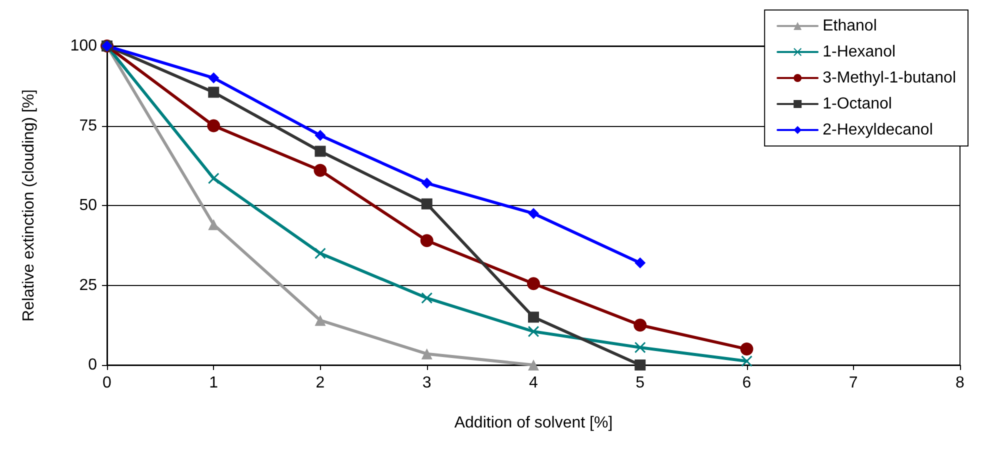  Describe the element at coordinates (88, 125) in the screenshot. I see `y-tick-label: 75` at that location.